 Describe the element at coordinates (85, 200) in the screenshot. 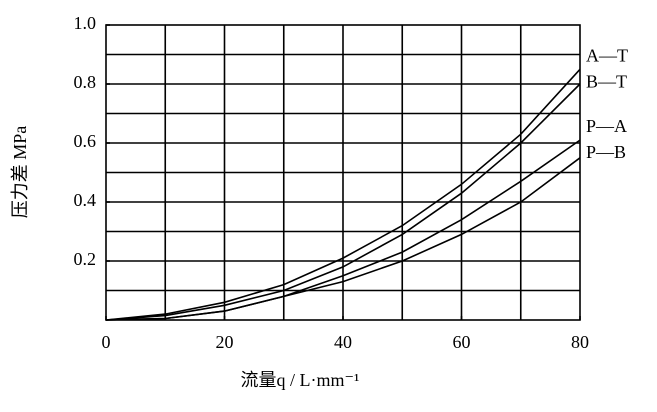

I see `y-tick-label: 0.4` at that location.